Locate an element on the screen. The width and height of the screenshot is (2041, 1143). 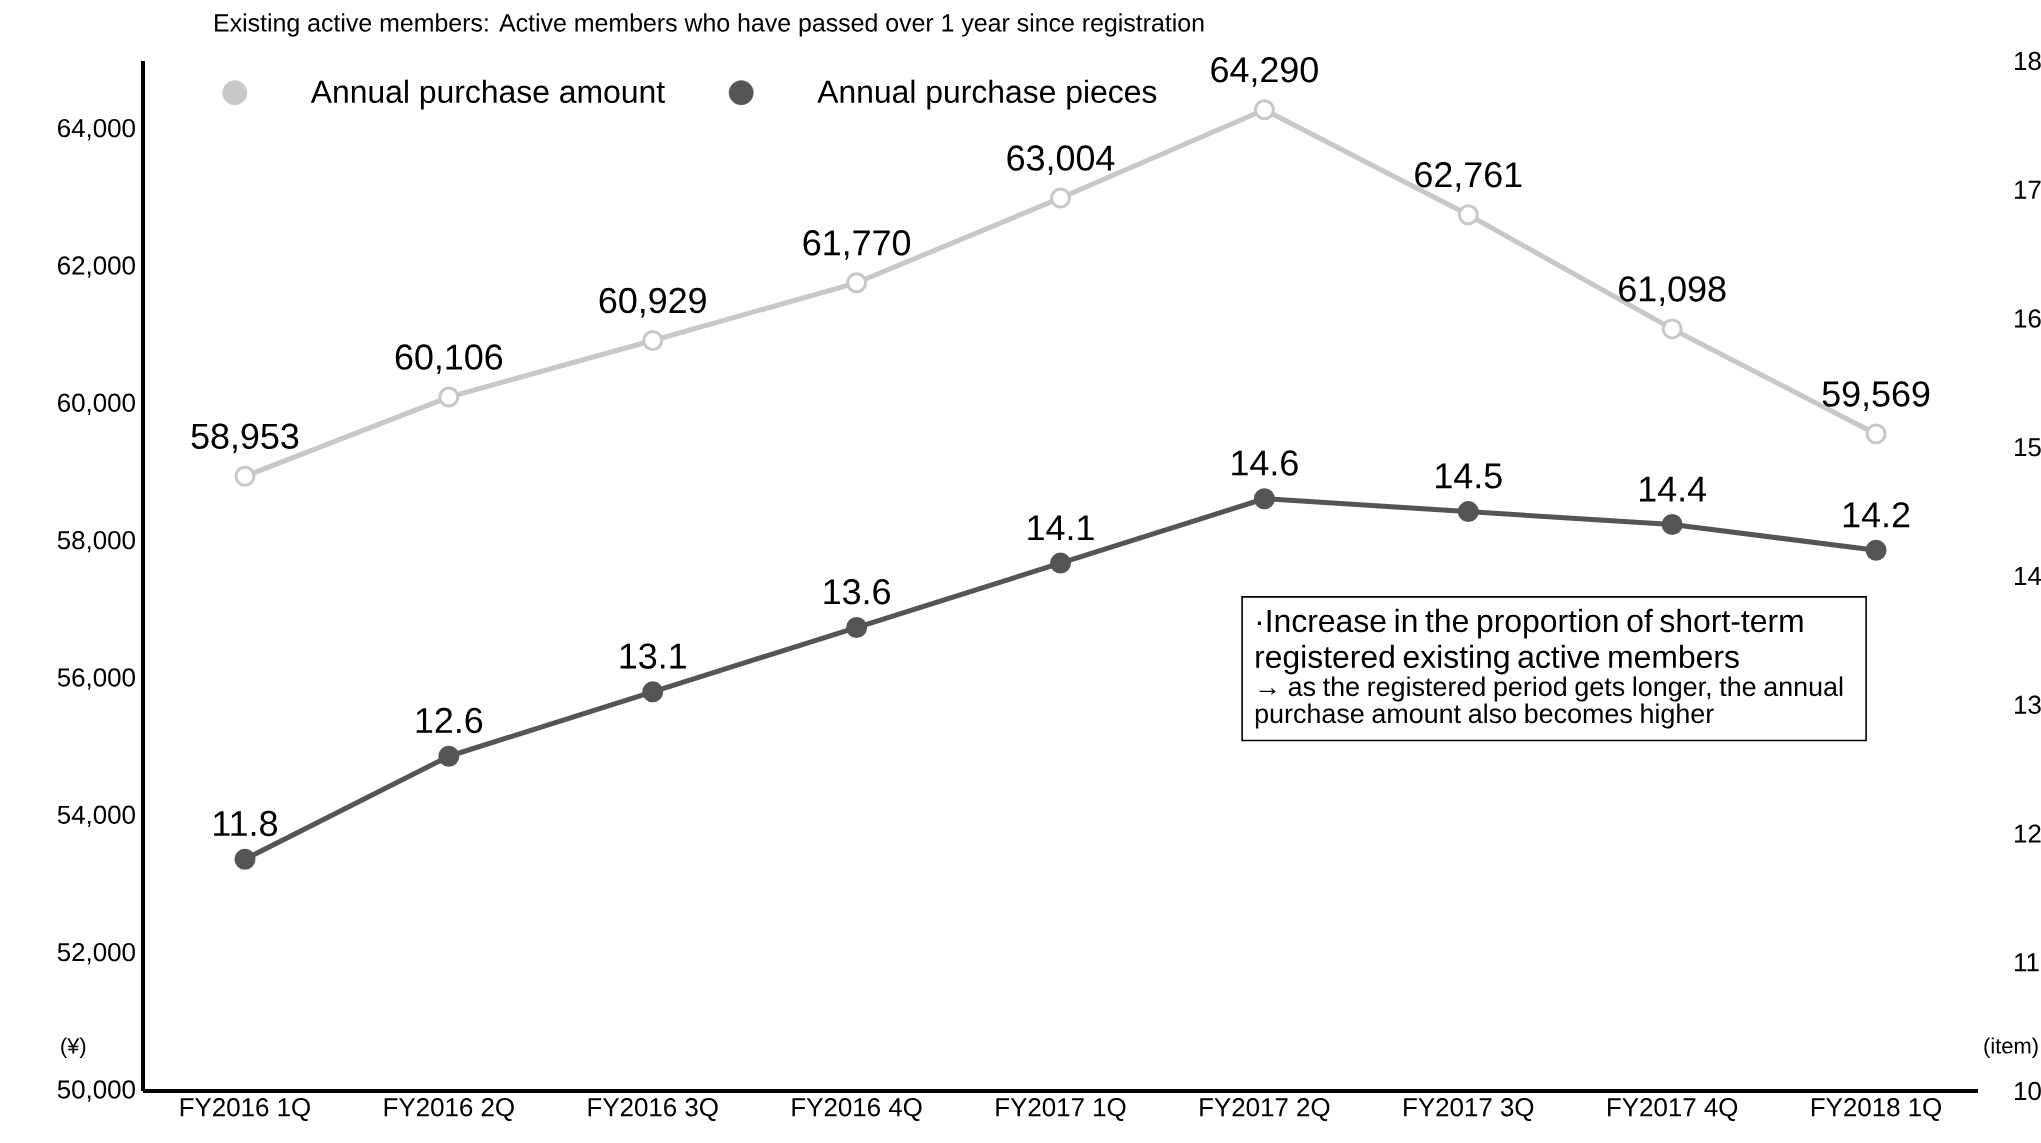
x-tick-label: FY2018 1Q is located at coordinates (1876, 1110).